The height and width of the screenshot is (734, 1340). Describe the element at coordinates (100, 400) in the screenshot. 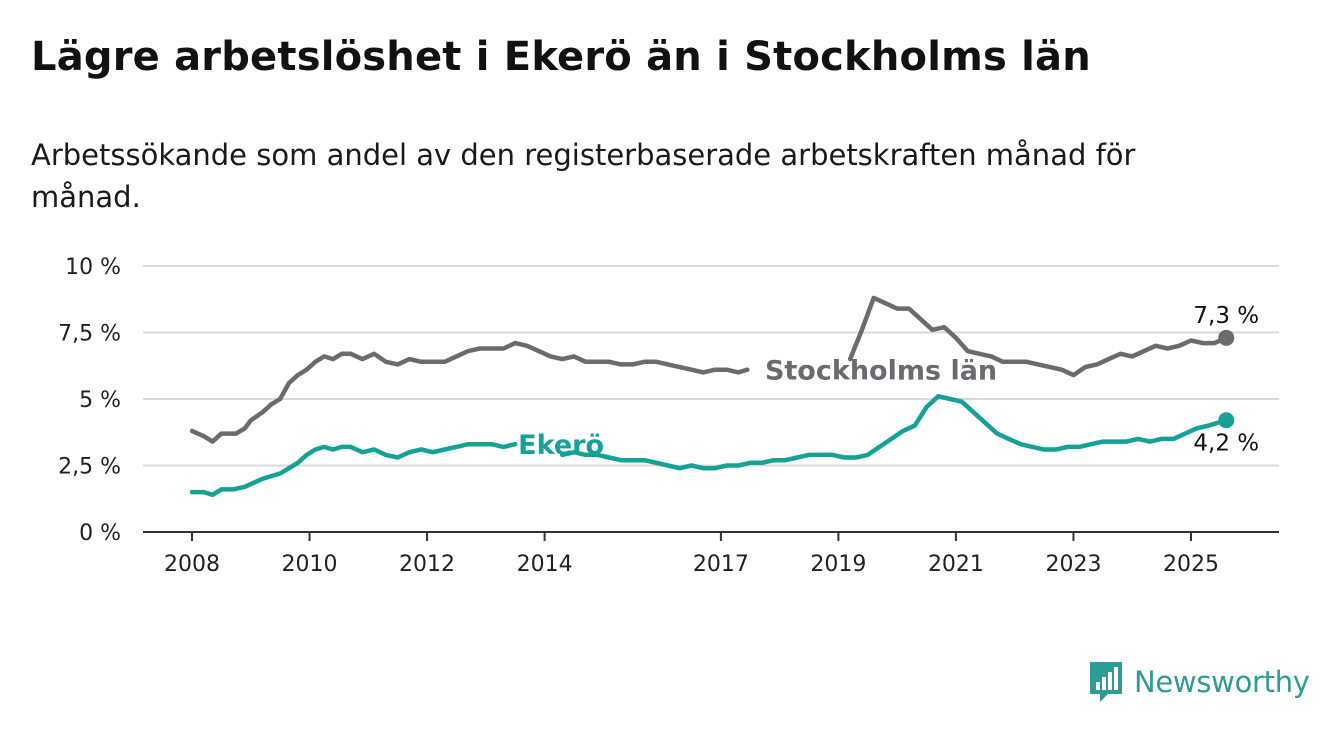

I see `y-tick-label: 5 %` at that location.